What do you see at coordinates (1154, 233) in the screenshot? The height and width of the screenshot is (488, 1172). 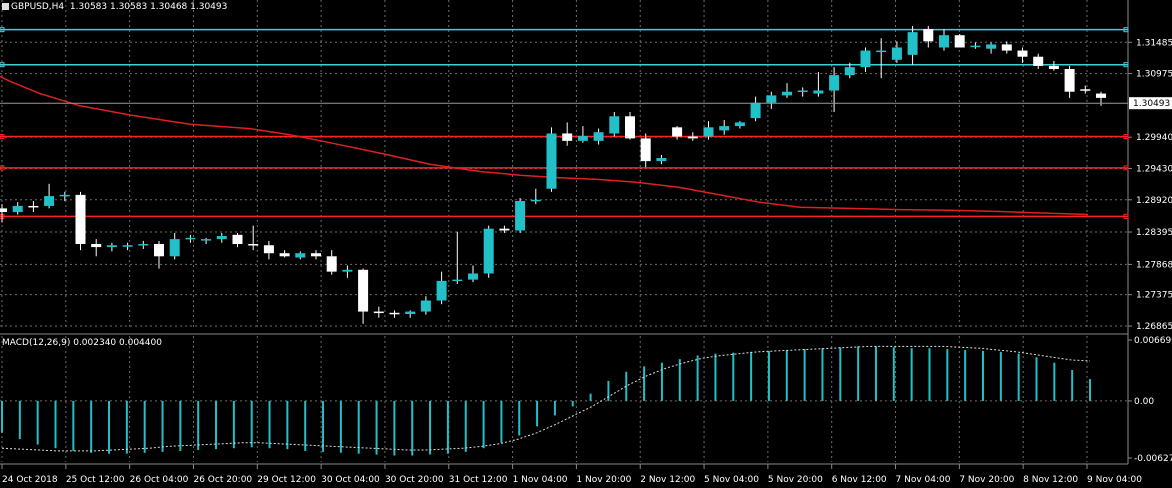 I see `price-tick-label: 1.28395` at bounding box center [1154, 233].